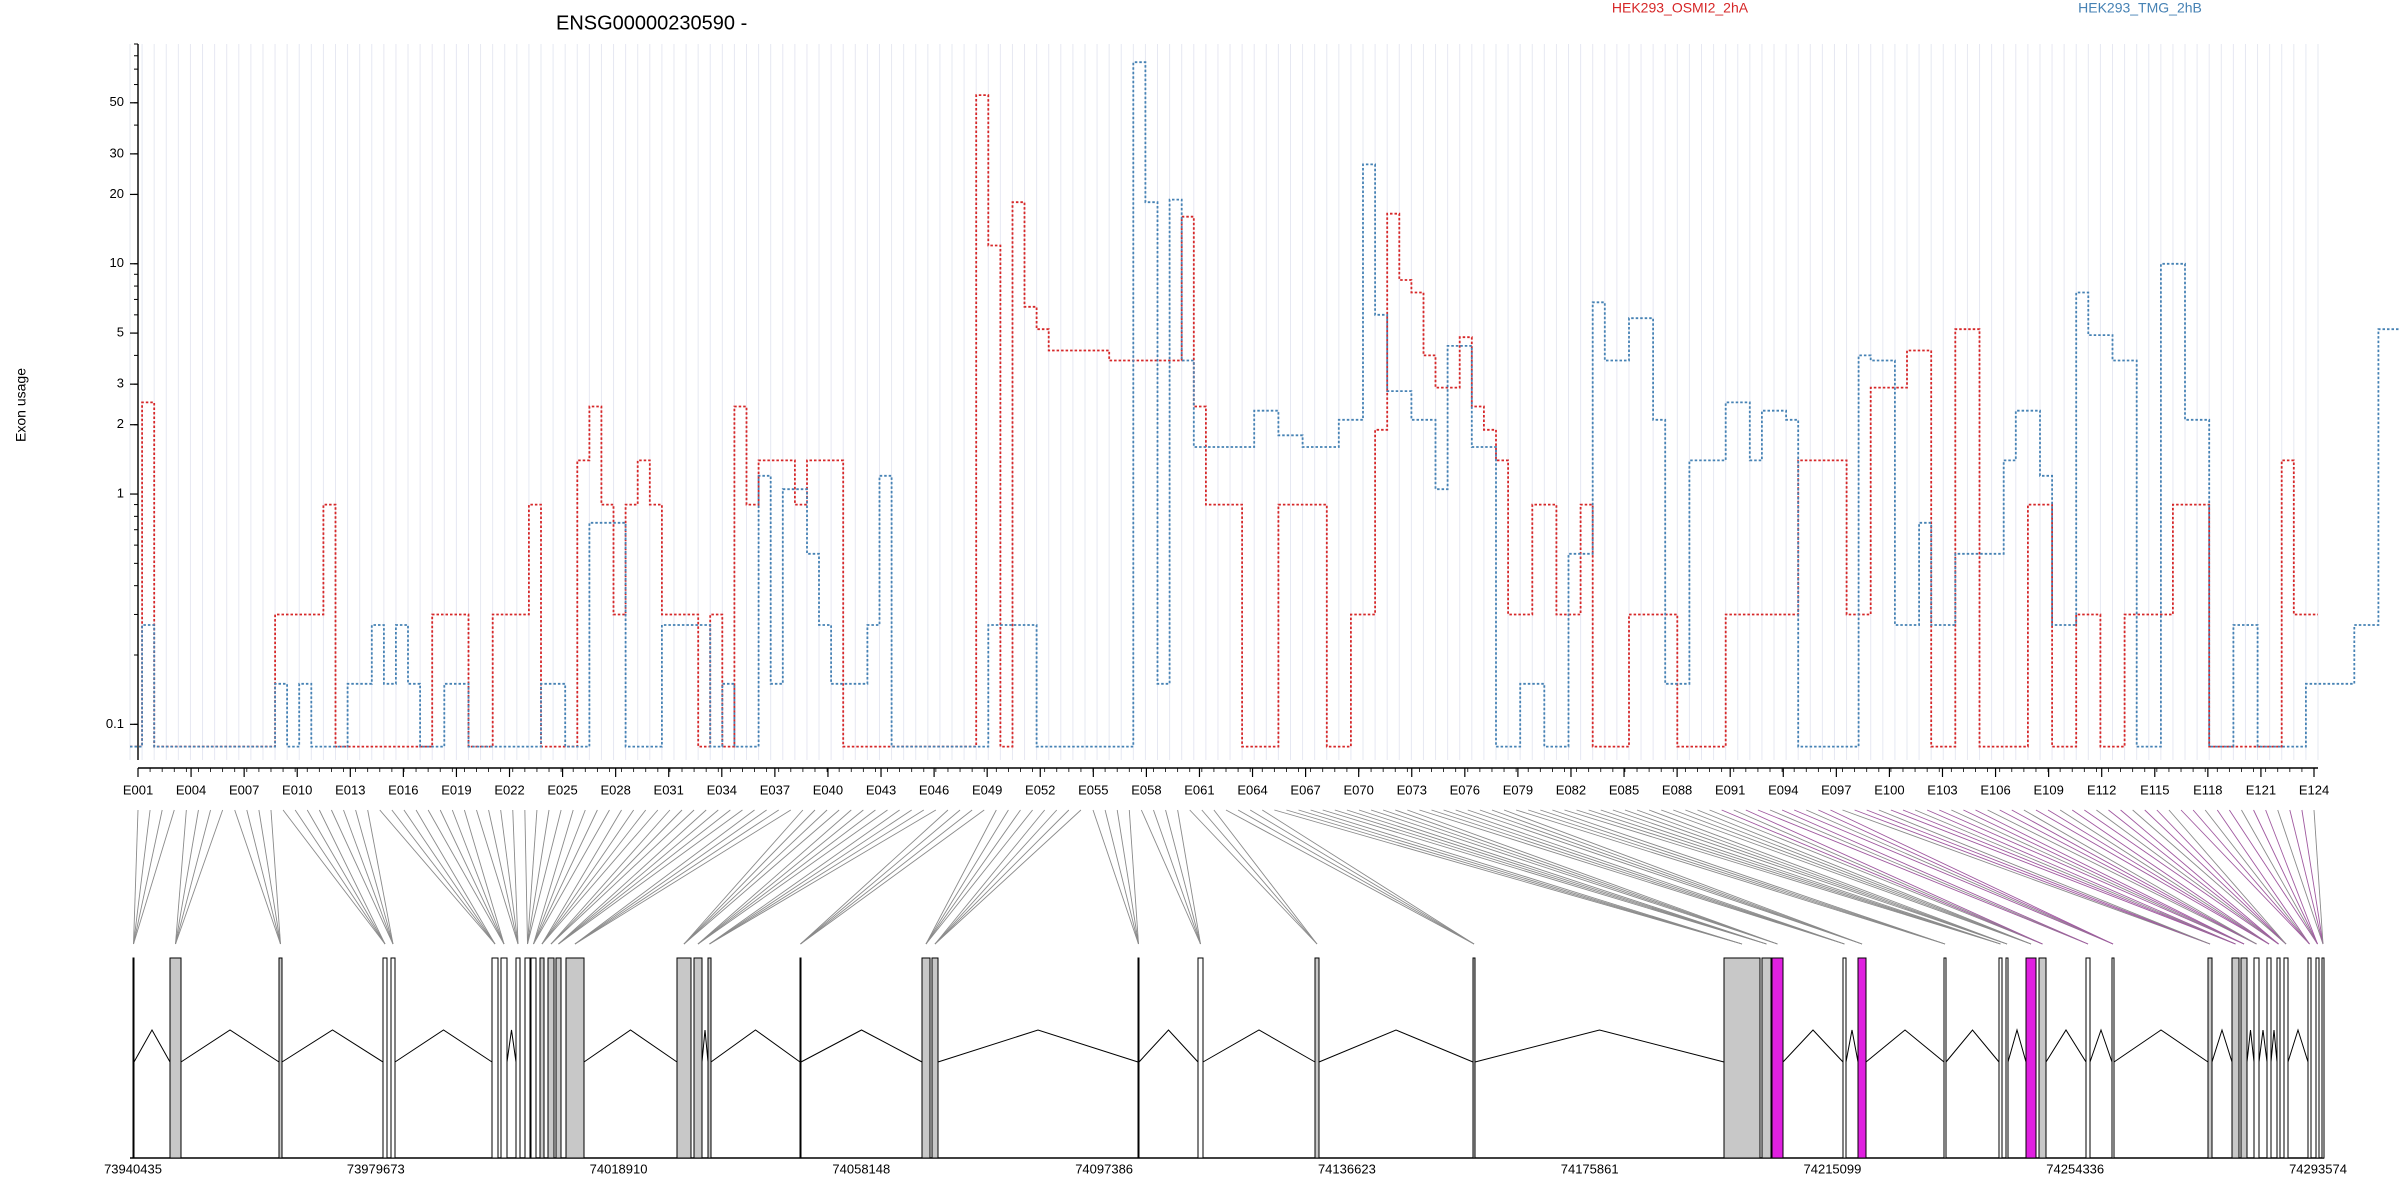 The height and width of the screenshot is (1200, 2400). Describe the element at coordinates (297, 790) in the screenshot. I see `x-tick-label: E010` at that location.